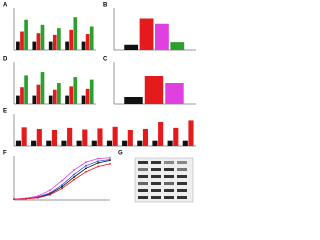 The width and height of the screenshot is (320, 240). What do you see at coordinates (5, 60) in the screenshot?
I see `panel-label: D` at bounding box center [5, 60].